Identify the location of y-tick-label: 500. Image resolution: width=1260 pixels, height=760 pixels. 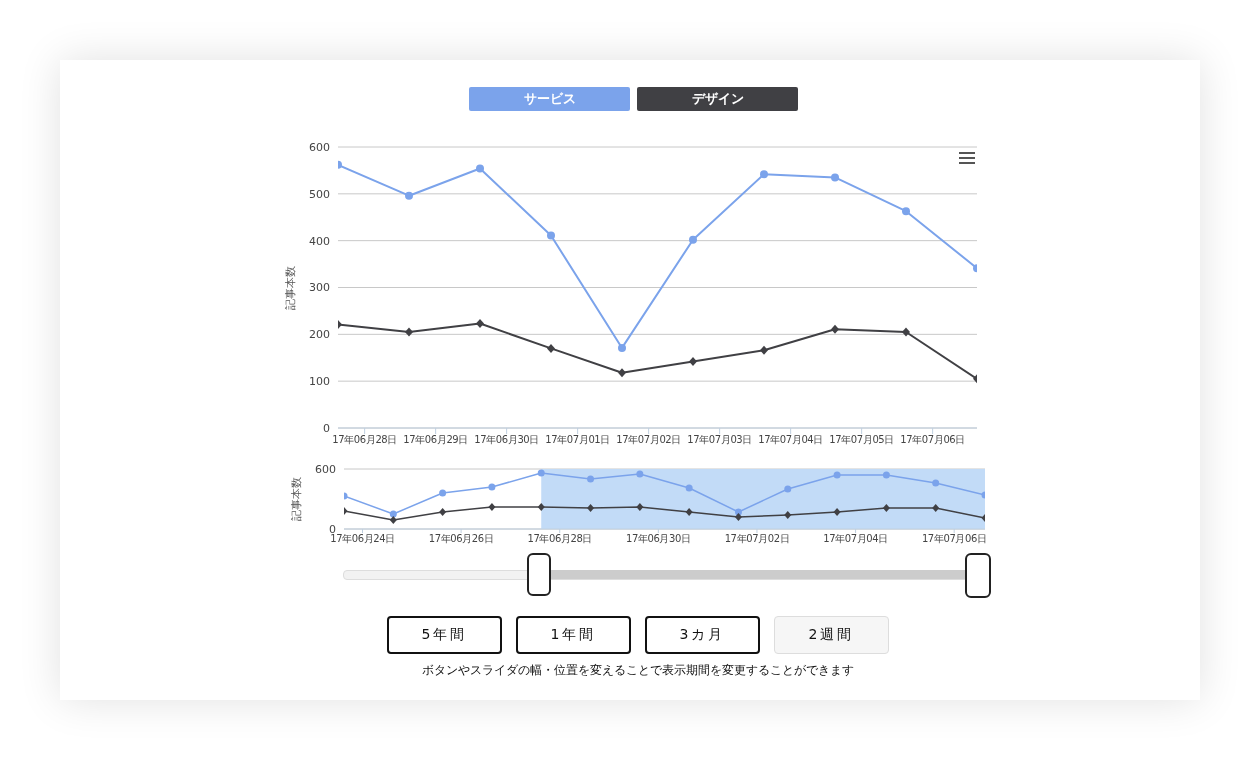
(319, 194).